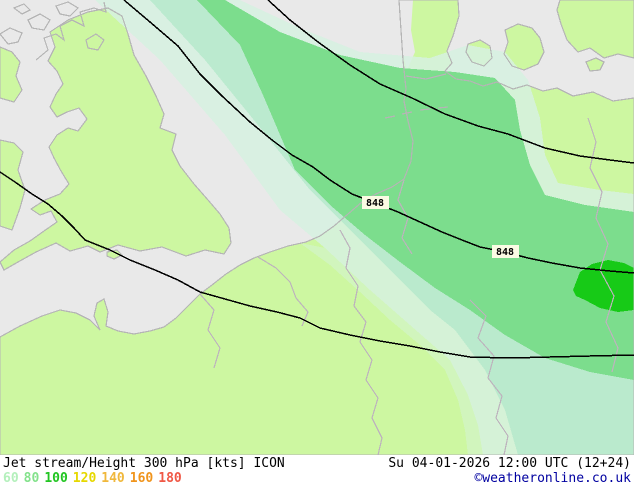 This screenshot has height=490, width=634. I want to click on scotland-coast, so click(71, 31).